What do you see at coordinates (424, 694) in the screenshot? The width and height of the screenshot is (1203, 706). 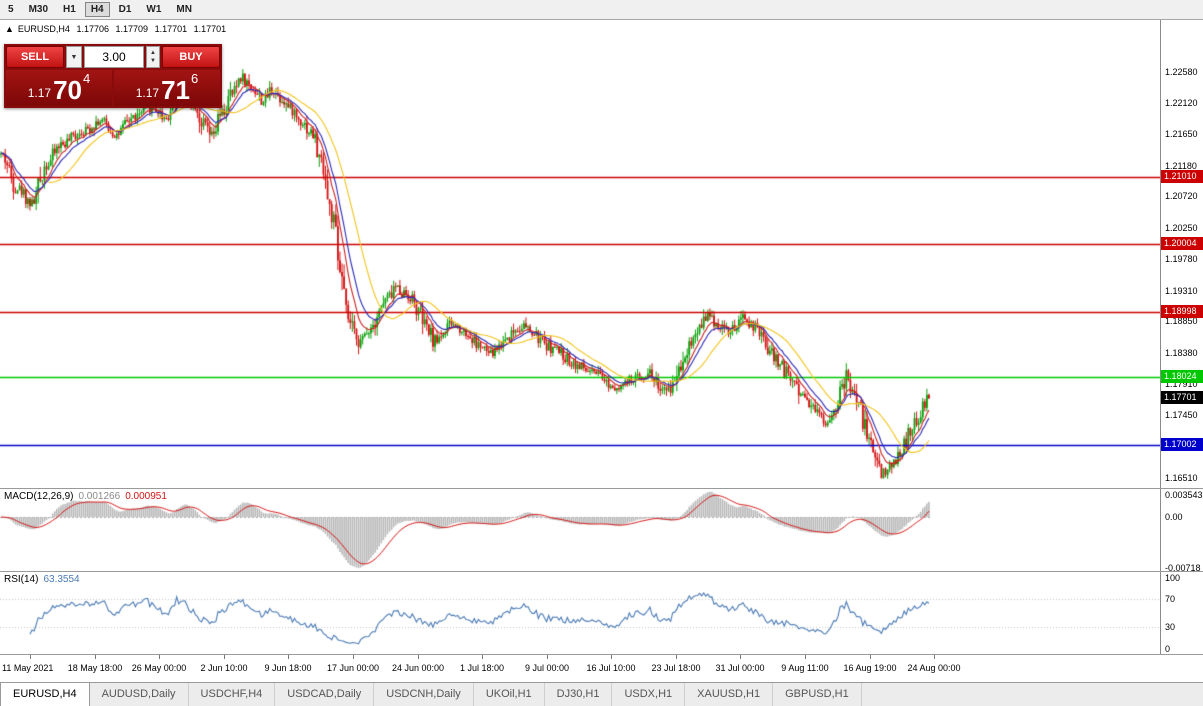 I see `chart-tab-usdcnh: USDCNH,Daily` at bounding box center [424, 694].